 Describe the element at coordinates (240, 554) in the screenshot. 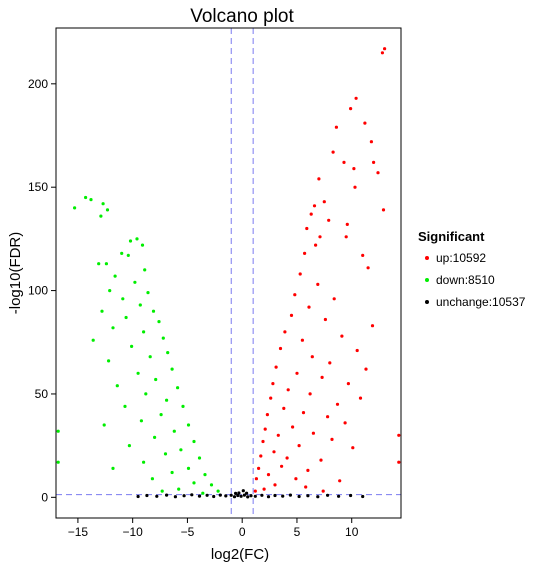

I see `x-axis-label: log2(FC)` at that location.